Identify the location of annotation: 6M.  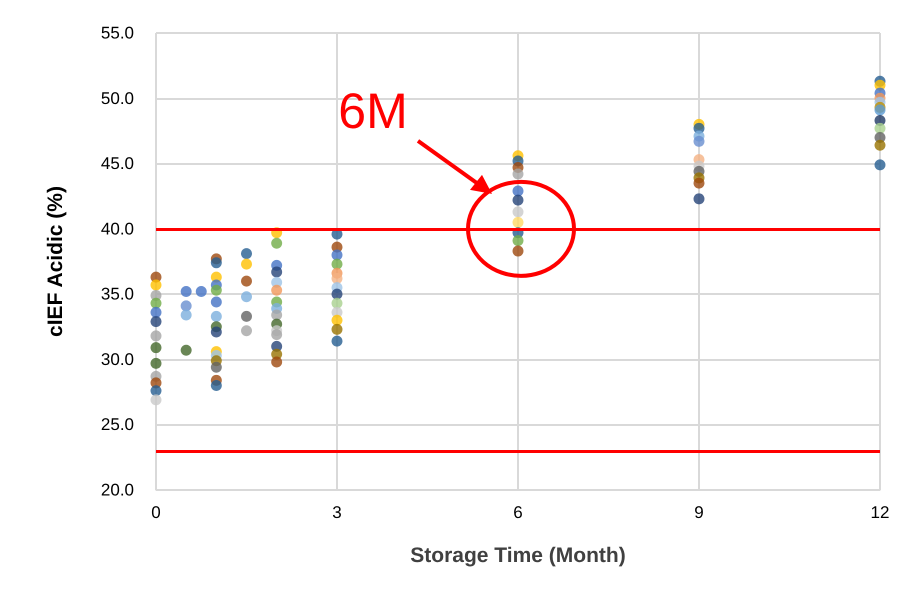
(373, 110).